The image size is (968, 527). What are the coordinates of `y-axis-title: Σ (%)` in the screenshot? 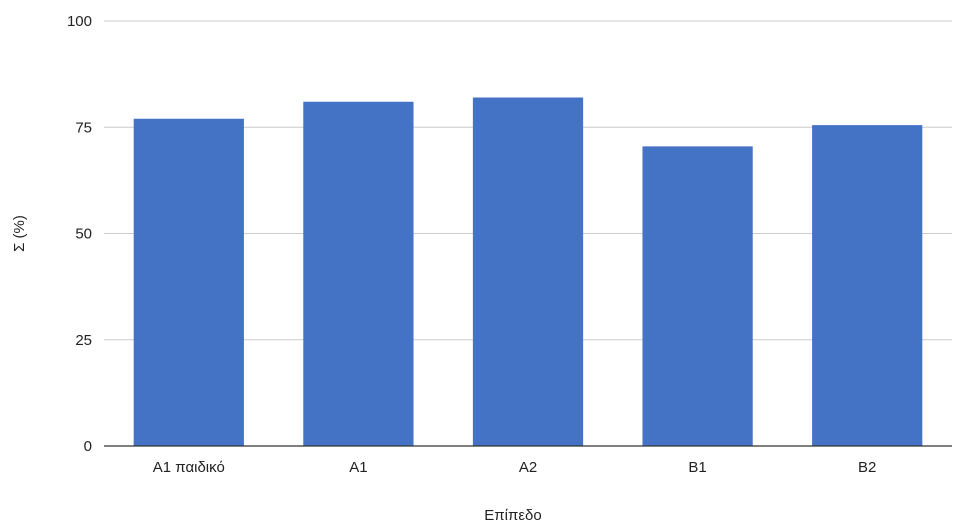 It's located at (19, 233).